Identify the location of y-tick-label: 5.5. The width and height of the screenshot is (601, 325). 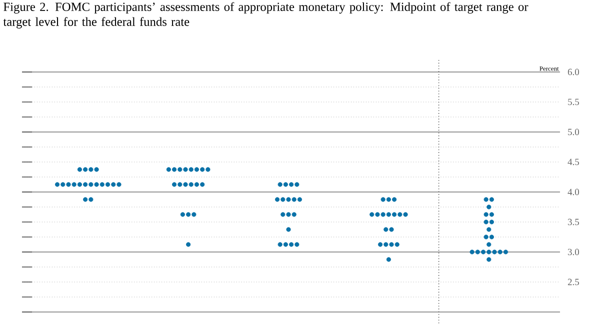
(573, 102).